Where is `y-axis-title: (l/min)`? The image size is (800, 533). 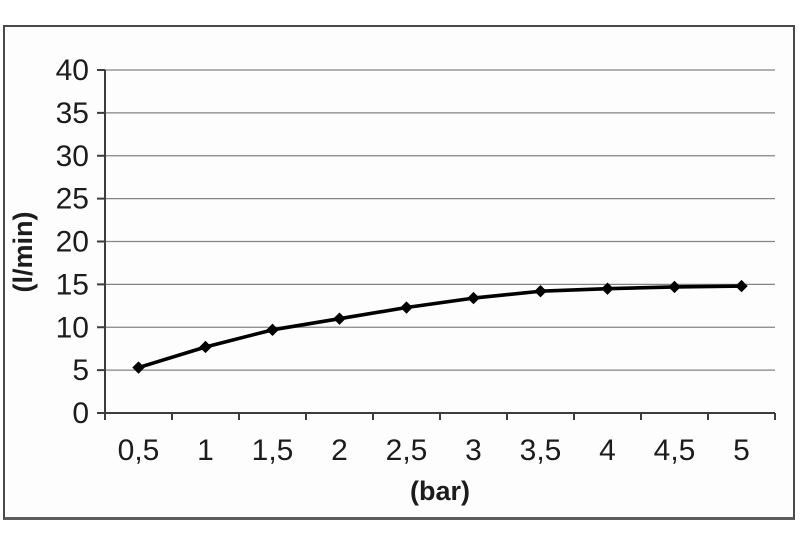 y-axis-title: (l/min) is located at coordinates (23, 252).